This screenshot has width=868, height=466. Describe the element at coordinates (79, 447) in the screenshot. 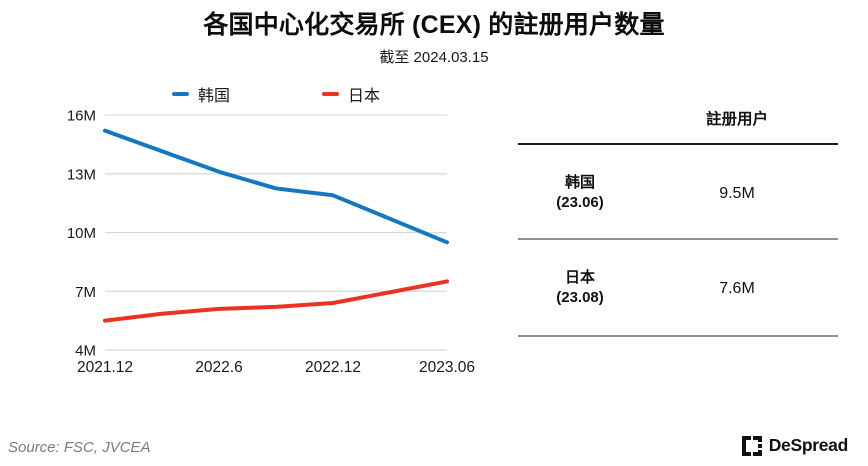

I see `source-attribution: Source: FSC, JVCEA` at that location.